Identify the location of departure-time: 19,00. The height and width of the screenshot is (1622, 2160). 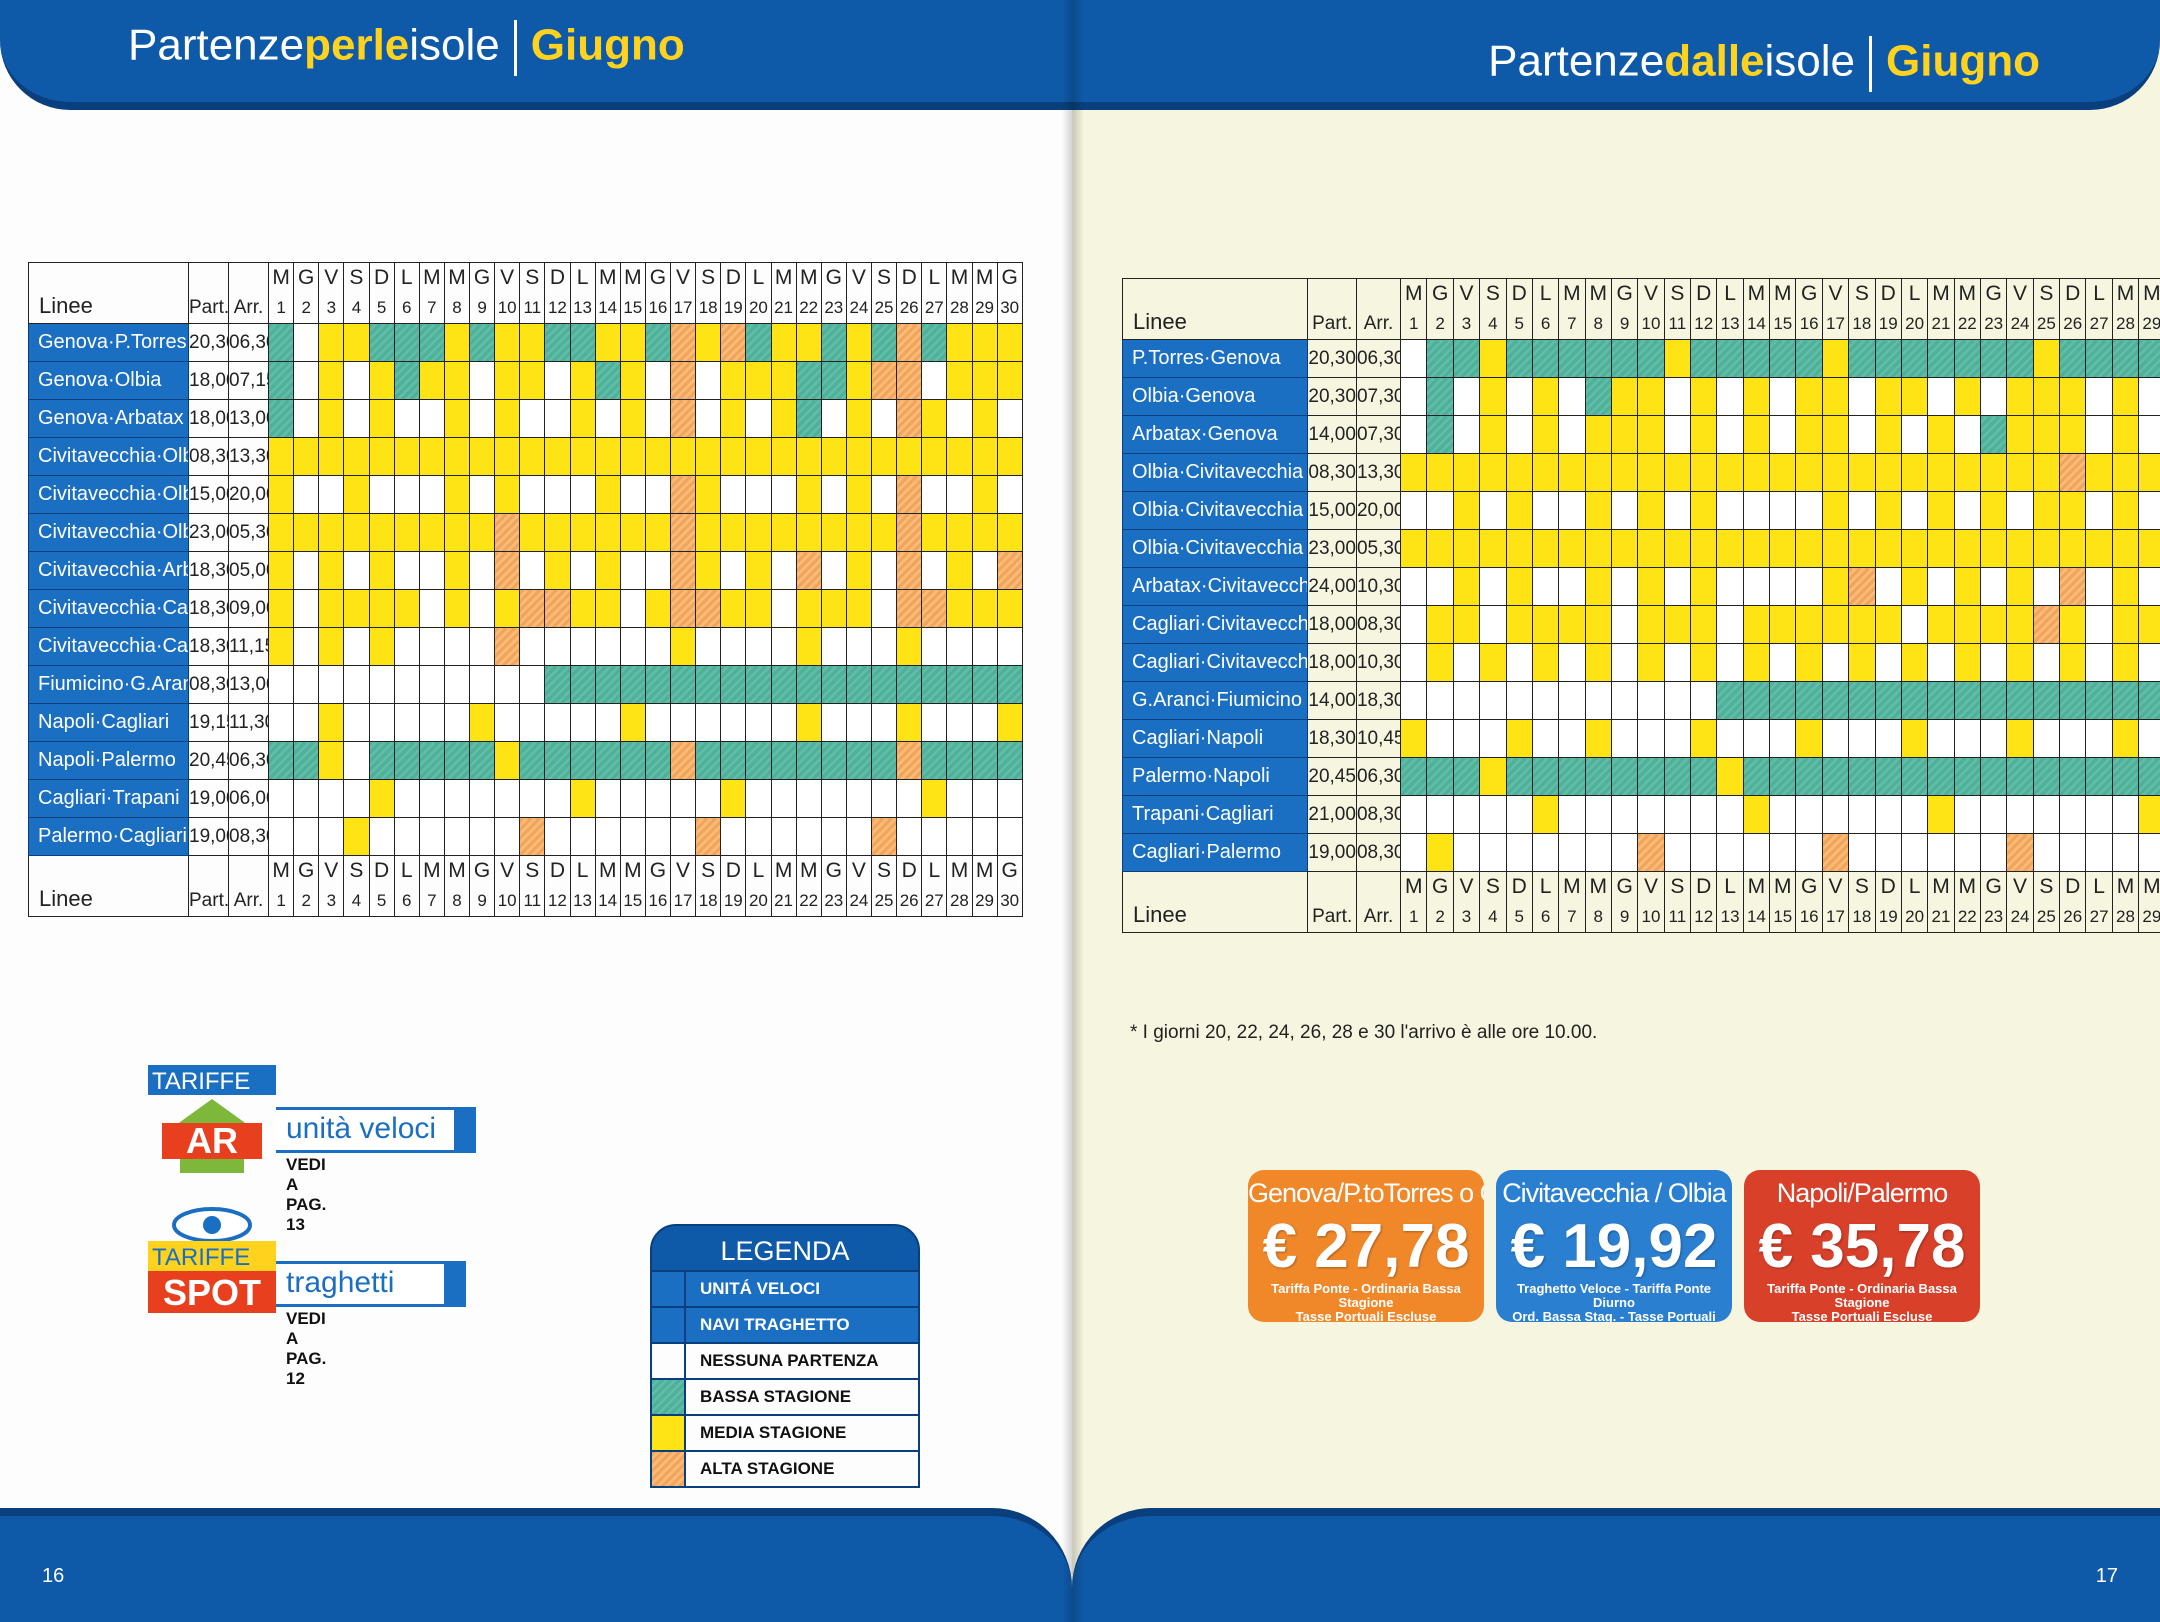
(208, 836).